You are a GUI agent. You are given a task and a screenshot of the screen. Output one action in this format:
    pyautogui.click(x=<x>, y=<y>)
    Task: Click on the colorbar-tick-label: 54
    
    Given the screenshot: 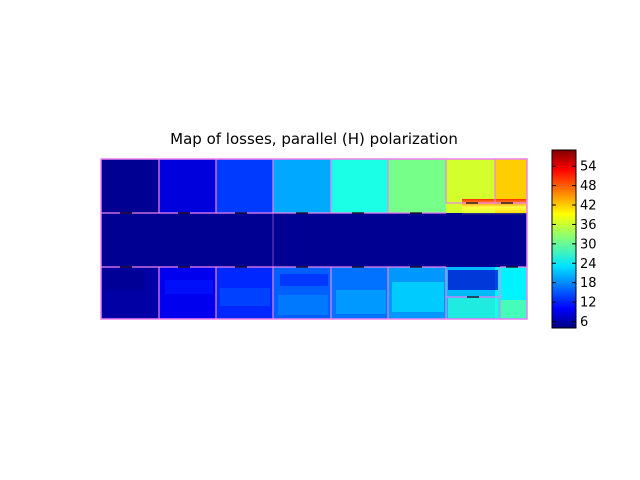 What is the action you would take?
    pyautogui.click(x=588, y=167)
    